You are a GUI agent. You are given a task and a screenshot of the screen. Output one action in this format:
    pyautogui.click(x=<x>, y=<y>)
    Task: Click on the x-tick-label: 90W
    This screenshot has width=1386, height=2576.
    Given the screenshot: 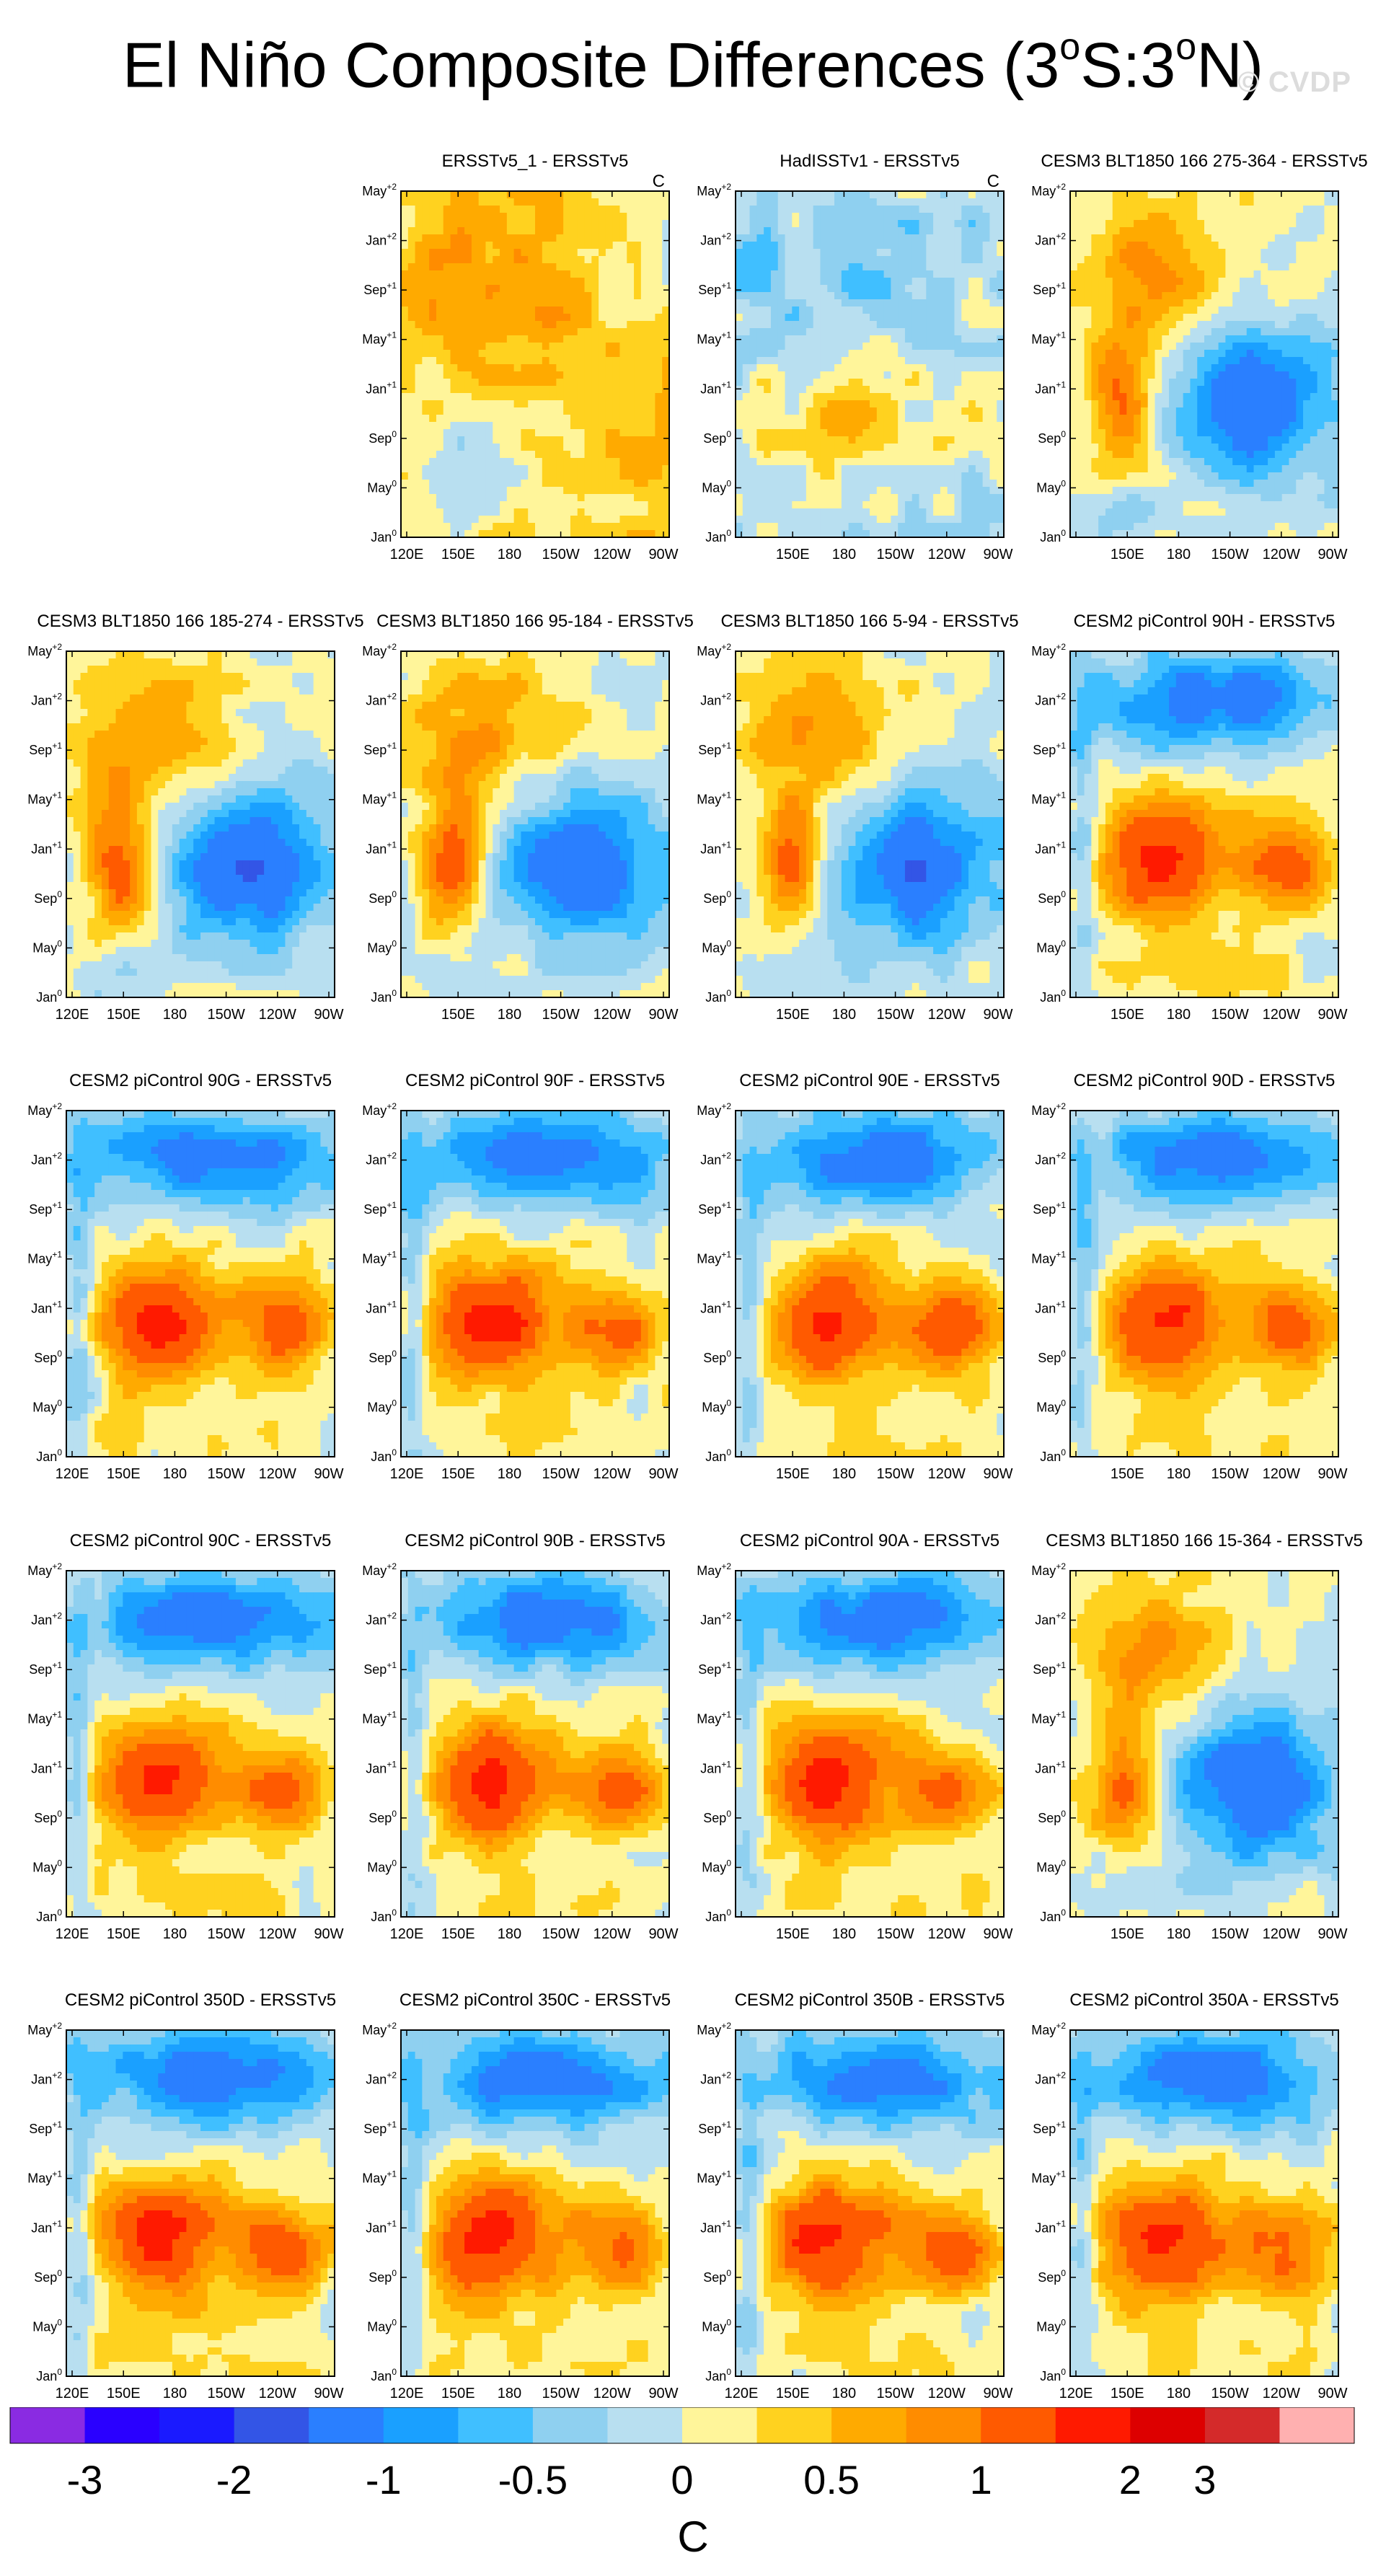 What is the action you would take?
    pyautogui.click(x=663, y=555)
    